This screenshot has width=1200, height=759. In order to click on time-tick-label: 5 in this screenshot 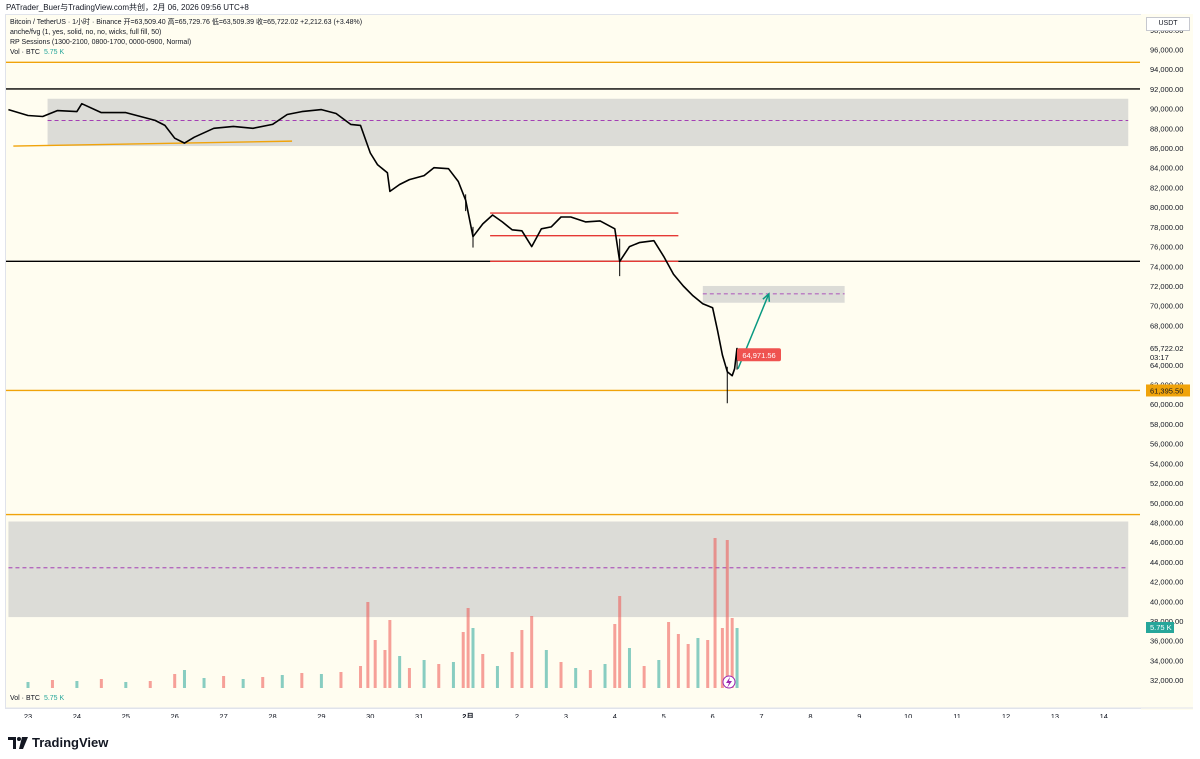, I will do `click(664, 715)`.